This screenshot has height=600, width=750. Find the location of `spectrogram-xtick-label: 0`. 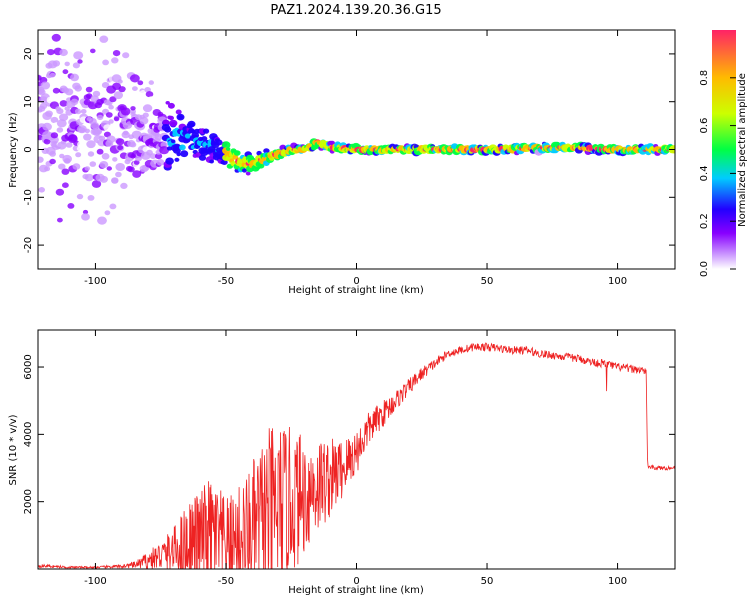

spectrogram-xtick-label: 0 is located at coordinates (356, 281).